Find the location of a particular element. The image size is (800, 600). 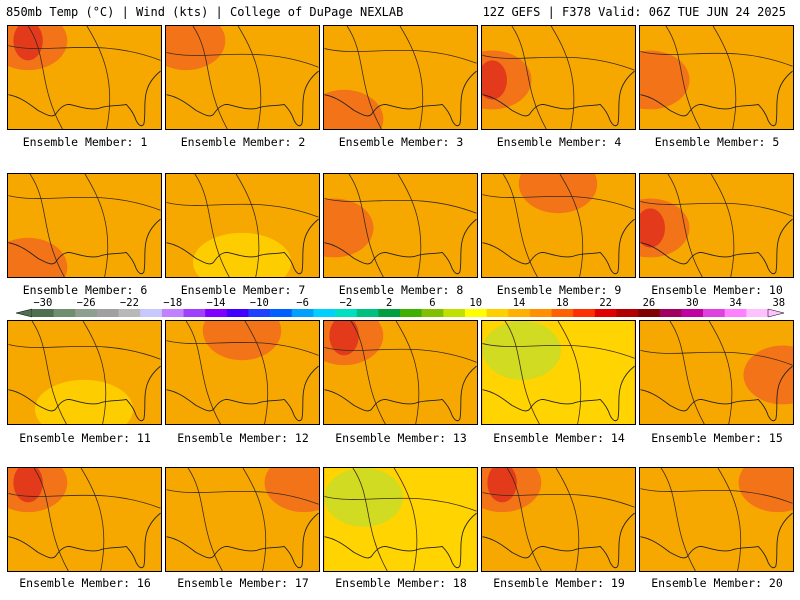

ensemble-member-caption: Ensemble Member: 7 is located at coordinates (243, 290).